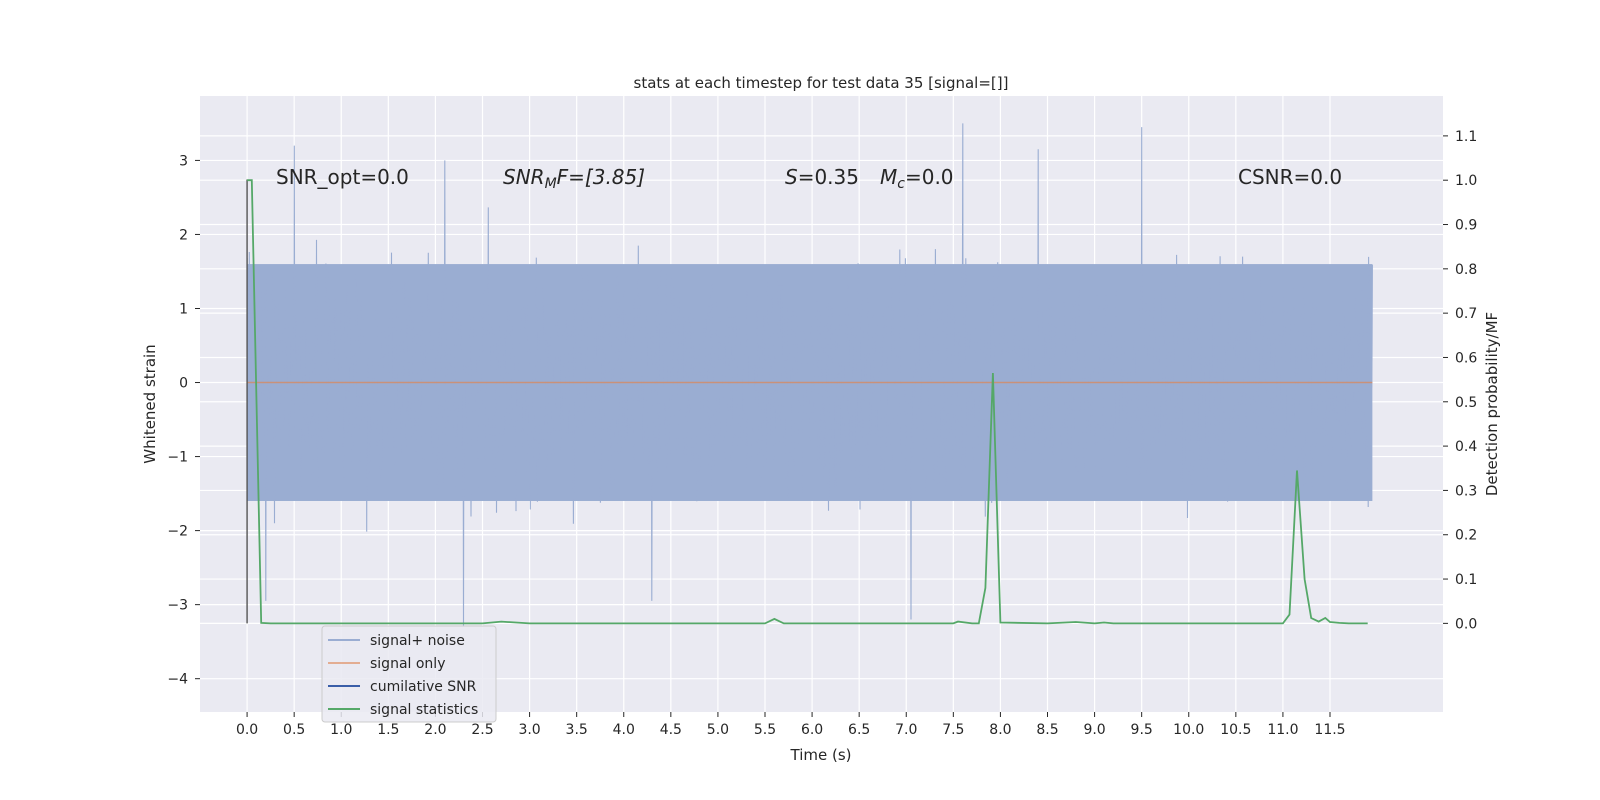  What do you see at coordinates (150, 403) in the screenshot?
I see `y-axis-label: Whitened strain` at bounding box center [150, 403].